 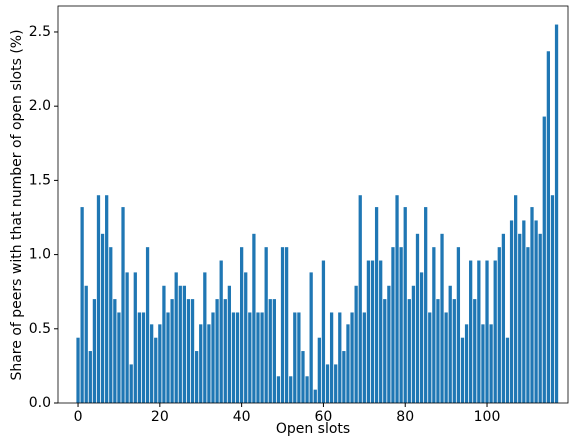 I want to click on x-tick-label: 80, so click(x=405, y=417).